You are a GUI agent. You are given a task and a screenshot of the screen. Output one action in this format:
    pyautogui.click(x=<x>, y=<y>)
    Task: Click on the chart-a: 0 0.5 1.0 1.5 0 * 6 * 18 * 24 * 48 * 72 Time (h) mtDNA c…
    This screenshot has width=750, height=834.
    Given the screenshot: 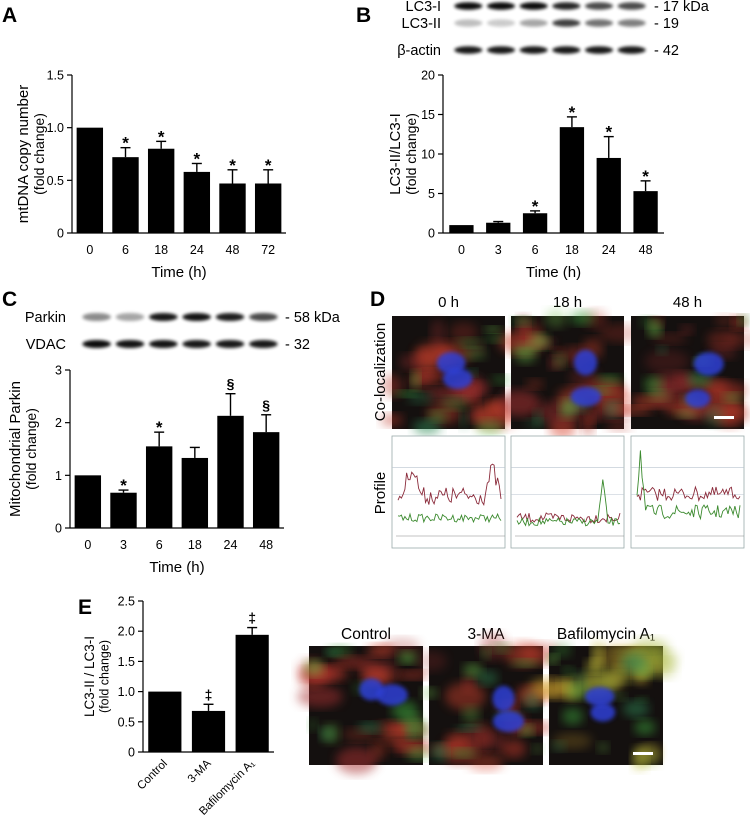 What is the action you would take?
    pyautogui.click(x=150, y=175)
    